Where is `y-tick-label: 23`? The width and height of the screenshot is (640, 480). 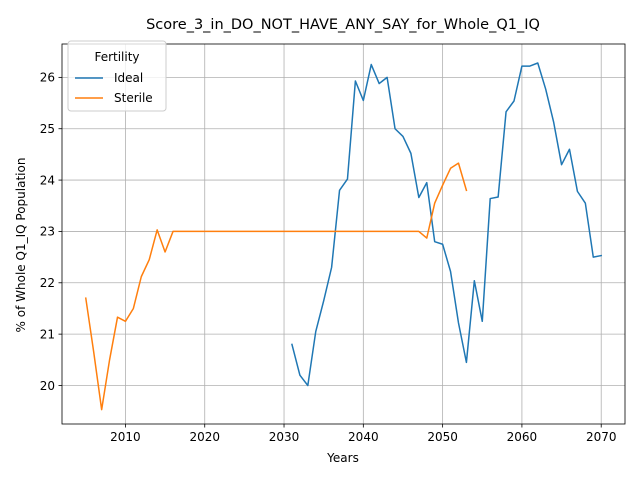 y-tick-label: 23 is located at coordinates (47, 232).